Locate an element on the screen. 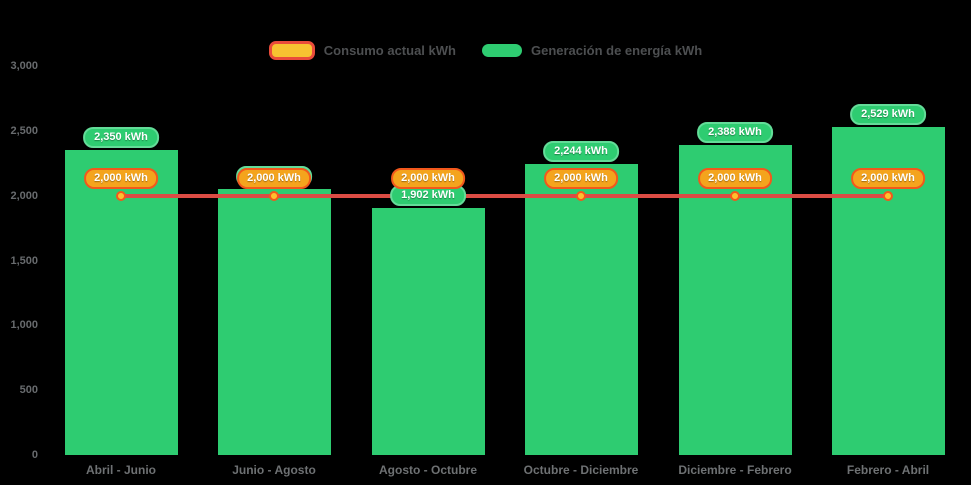 The height and width of the screenshot is (485, 971). legend-swatch-generacion-icon is located at coordinates (501, 50).